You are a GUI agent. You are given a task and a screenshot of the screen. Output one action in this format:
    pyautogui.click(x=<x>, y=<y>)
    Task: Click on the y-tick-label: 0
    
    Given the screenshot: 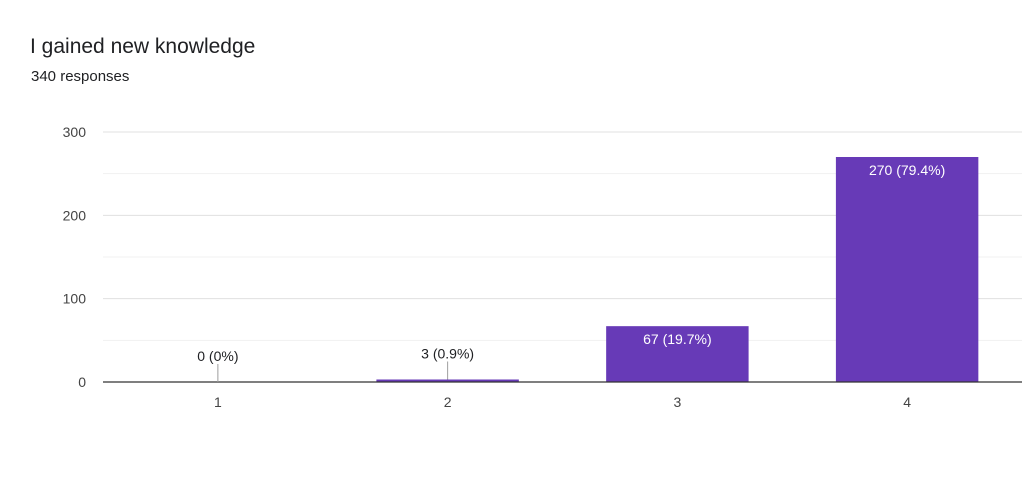 What is the action you would take?
    pyautogui.click(x=82, y=382)
    